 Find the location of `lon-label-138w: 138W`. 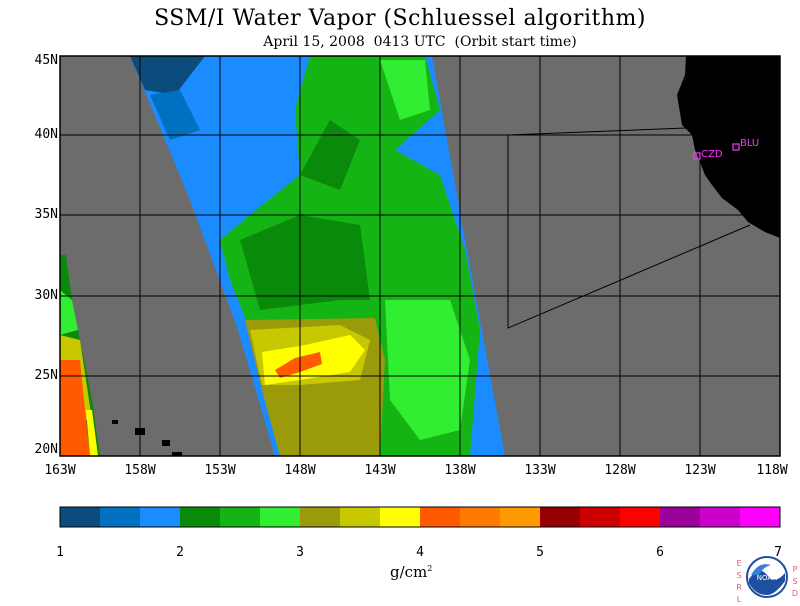

lon-label-138w: 138W is located at coordinates (460, 470).